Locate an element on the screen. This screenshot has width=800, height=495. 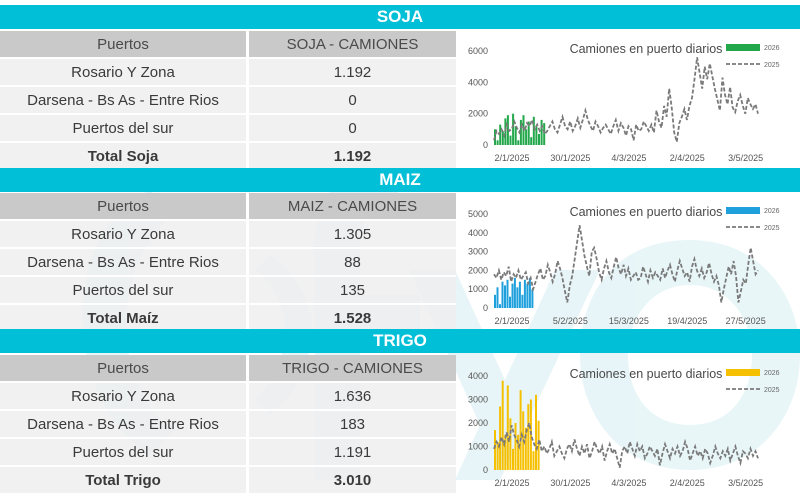
total-value: 1.528 is located at coordinates (351, 318).